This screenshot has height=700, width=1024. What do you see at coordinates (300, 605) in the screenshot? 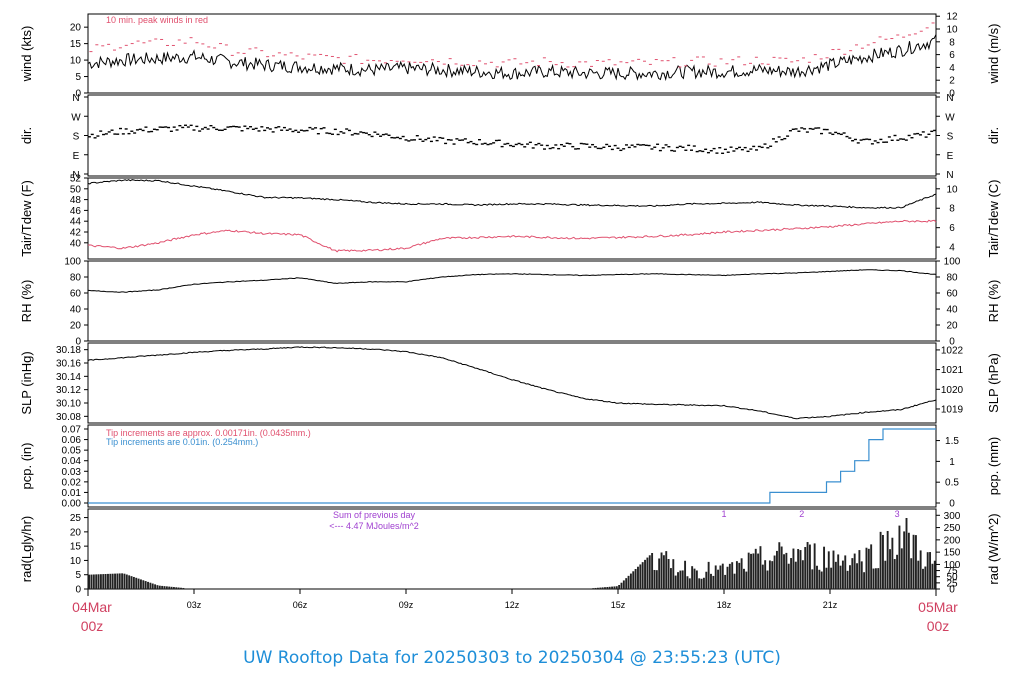
I see `xtick-label: 06z` at bounding box center [300, 605].